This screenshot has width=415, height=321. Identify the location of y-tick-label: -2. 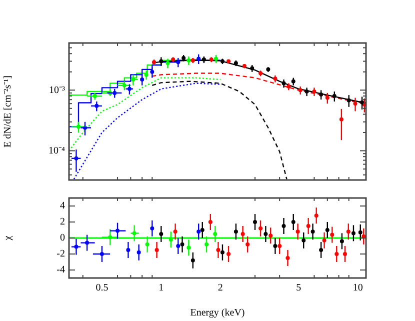
(60, 254).